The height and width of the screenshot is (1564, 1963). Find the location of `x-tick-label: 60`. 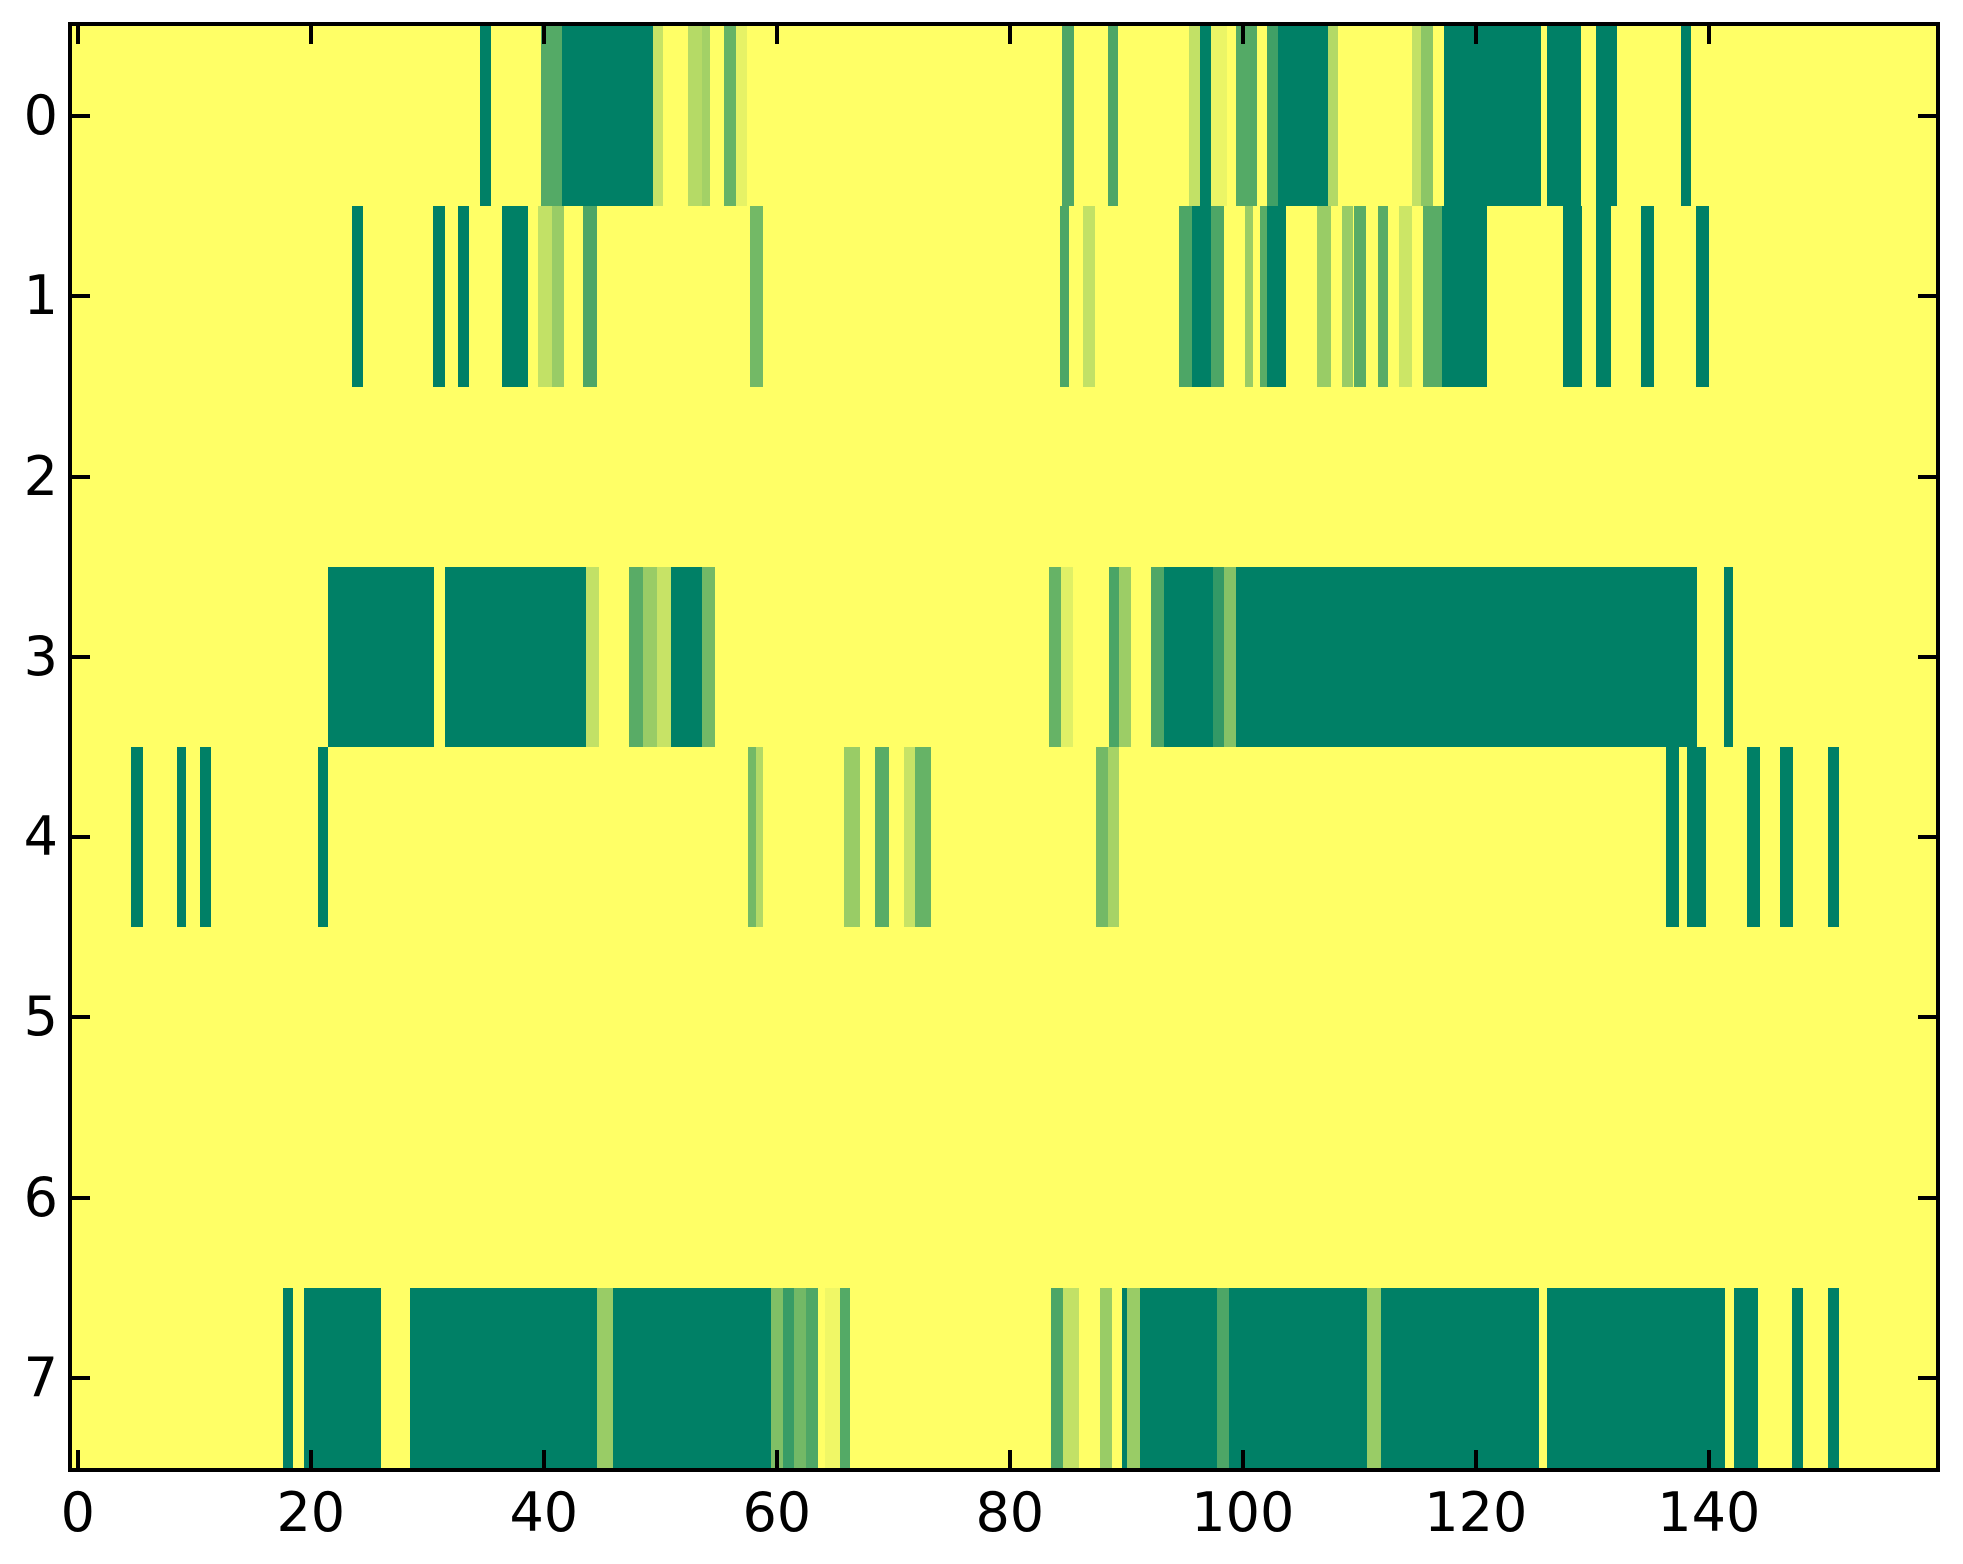

x-tick-label: 60 is located at coordinates (777, 1512).